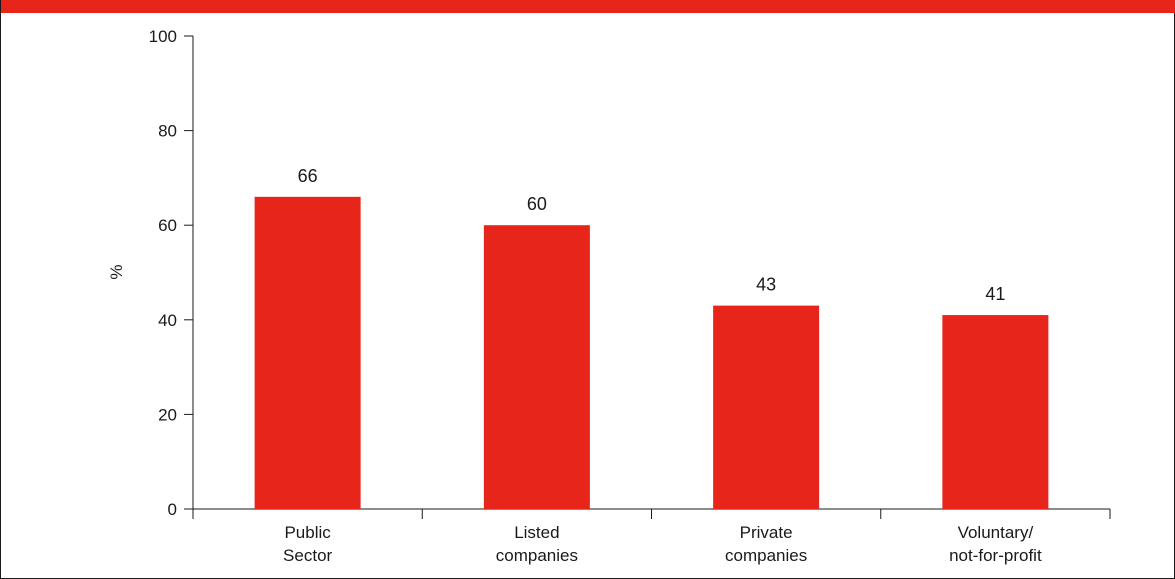 The image size is (1175, 579). Describe the element at coordinates (995, 555) in the screenshot. I see `category-label: not-for-profit` at that location.